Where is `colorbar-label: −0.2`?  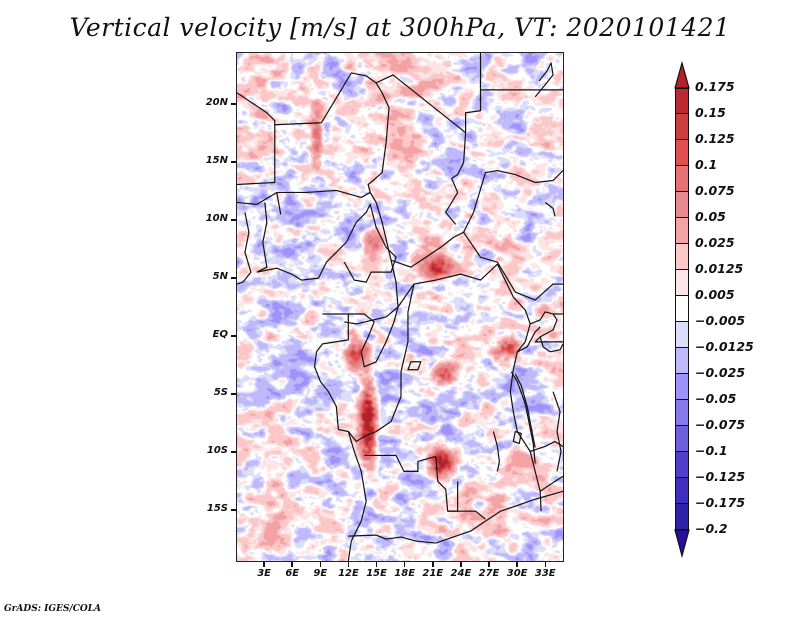 colorbar-label: −0.2 is located at coordinates (711, 528).